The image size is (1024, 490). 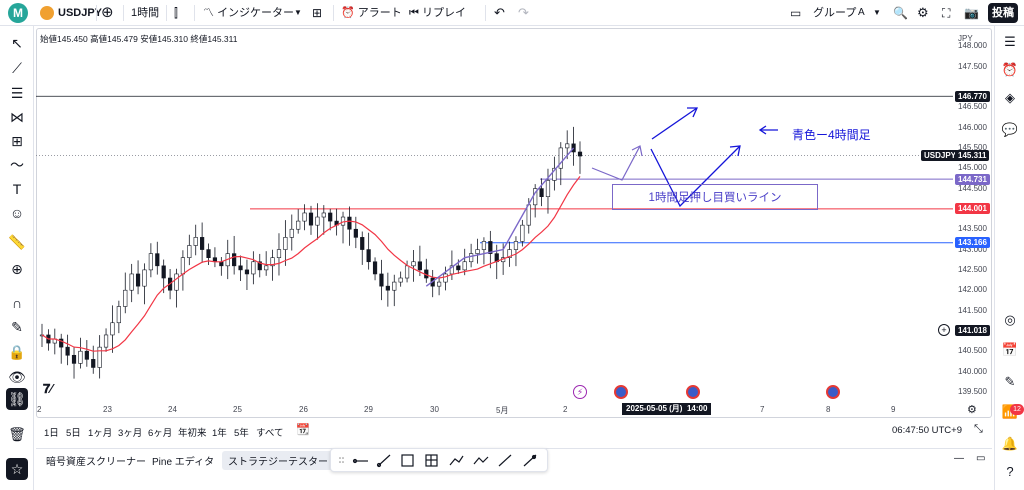 What do you see at coordinates (17, 327) in the screenshot?
I see `draw-lock-icon: ✎` at bounding box center [17, 327].